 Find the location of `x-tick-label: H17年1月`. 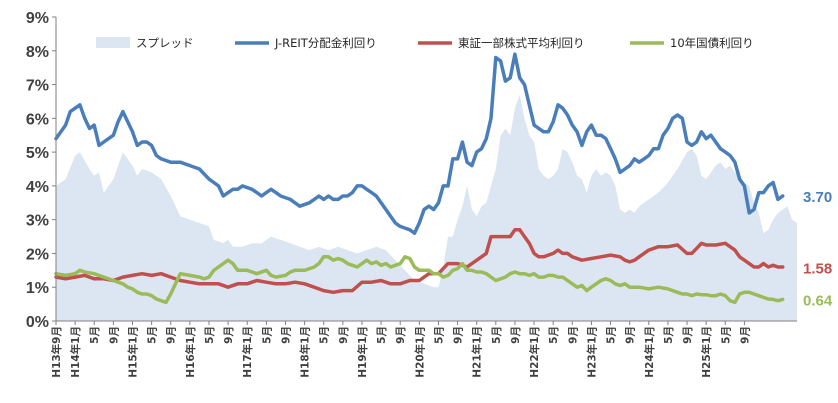

x-tick-label: H17年1月 is located at coordinates (247, 352).